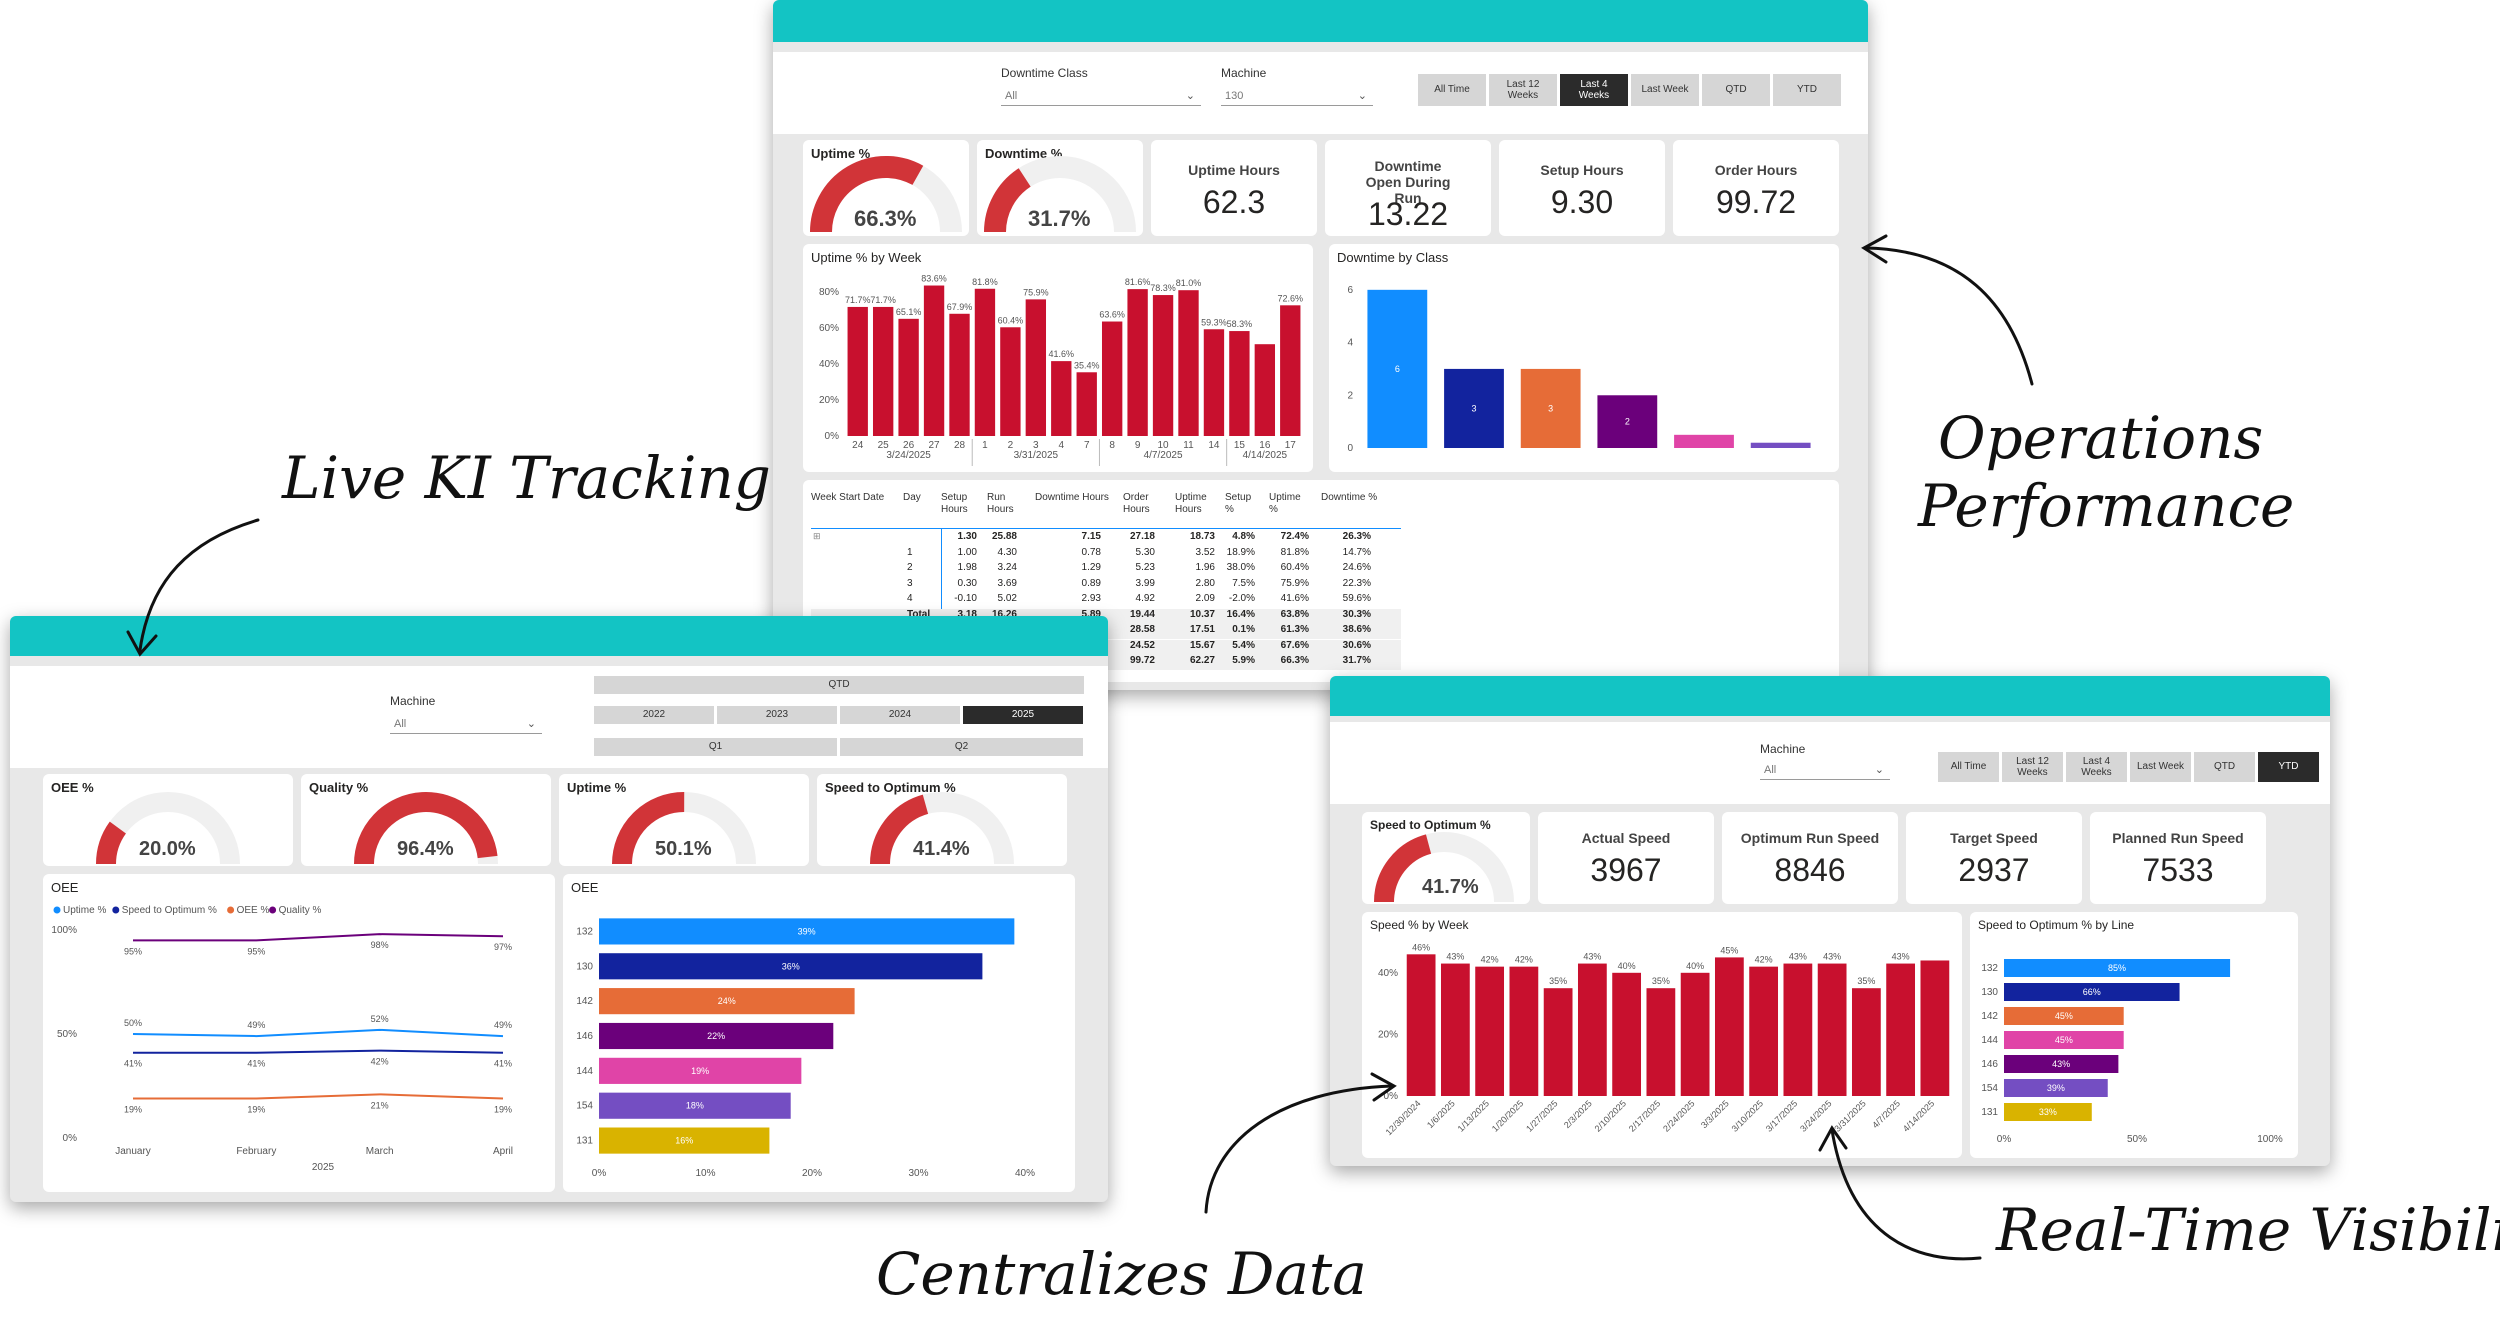 The height and width of the screenshot is (1319, 2500). Describe the element at coordinates (1240, 445) in the screenshot. I see `x-tick-label: 15` at that location.